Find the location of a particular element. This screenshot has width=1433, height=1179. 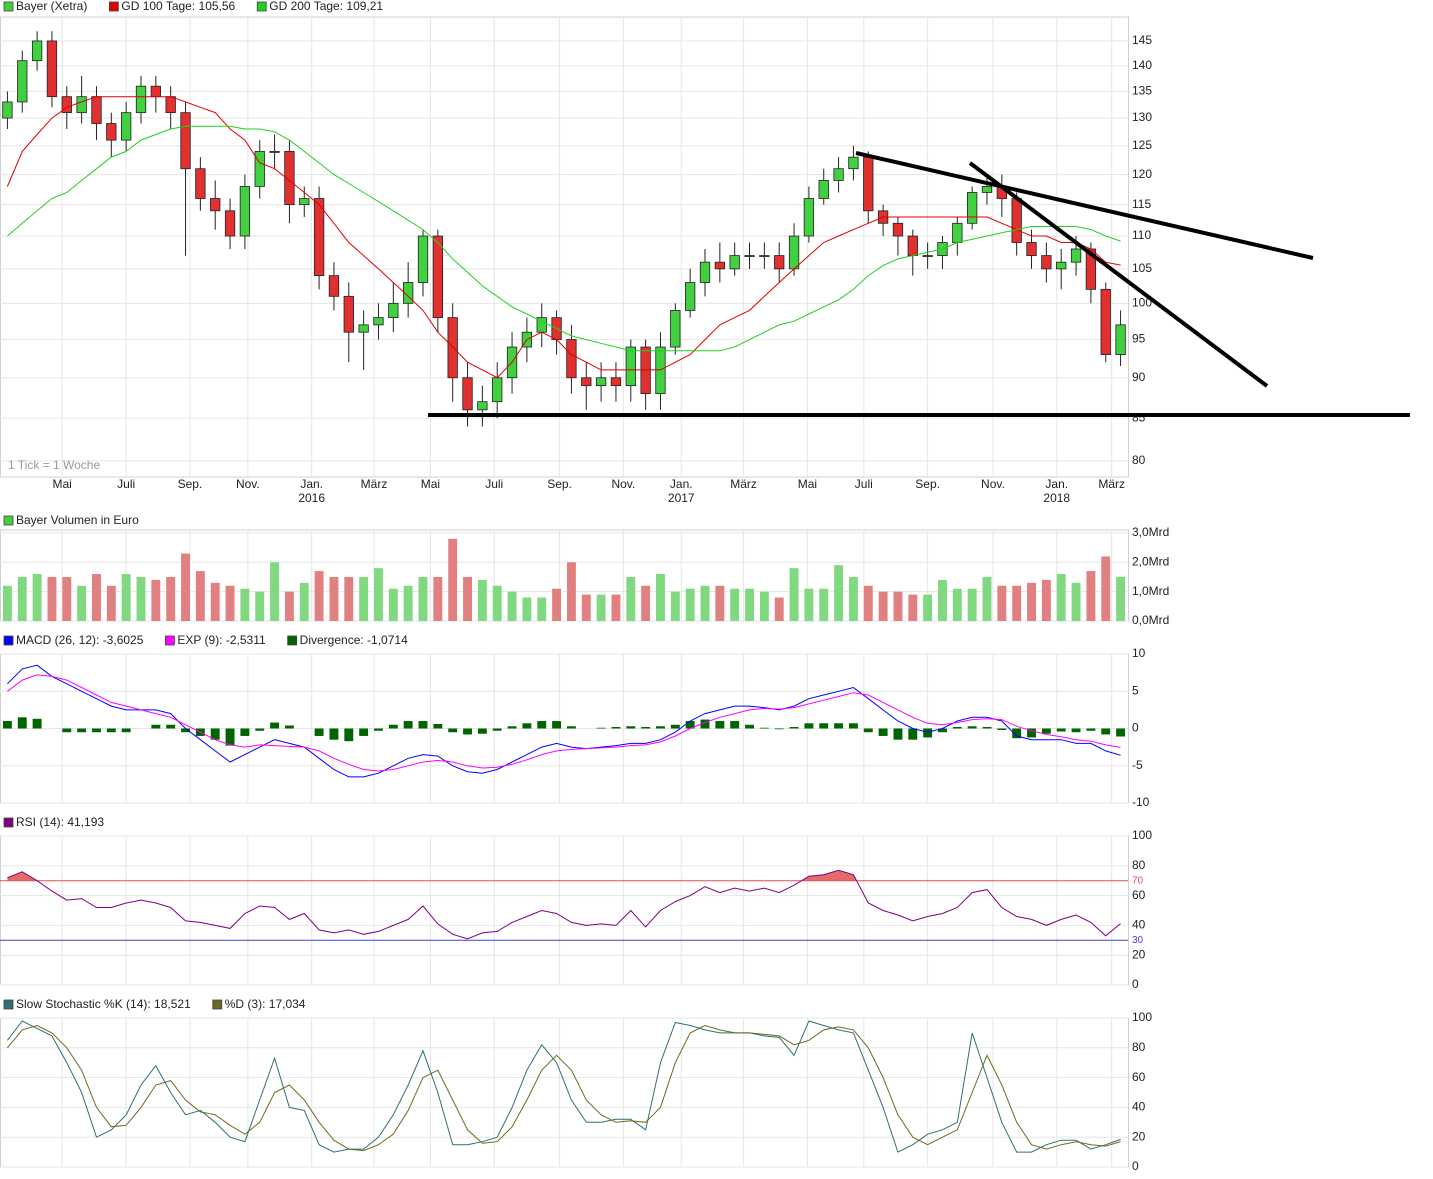

y-tick-label: 60 is located at coordinates (1139, 1077).